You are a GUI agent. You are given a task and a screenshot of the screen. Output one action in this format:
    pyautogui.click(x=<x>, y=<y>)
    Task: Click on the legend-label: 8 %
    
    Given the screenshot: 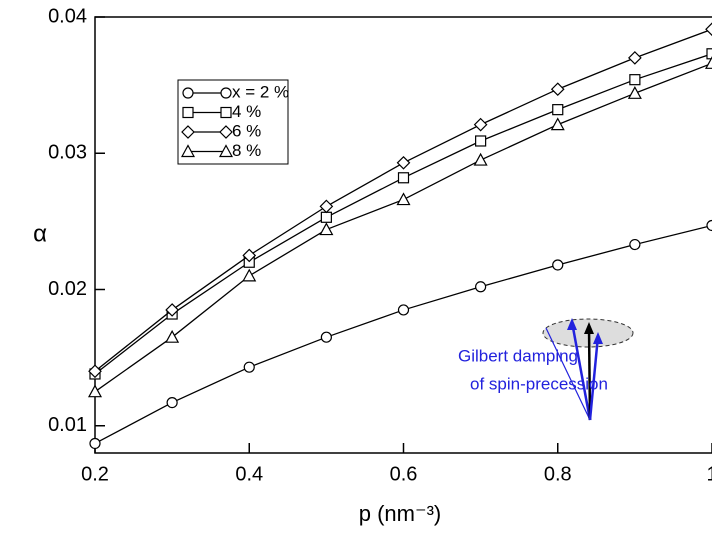 What is the action you would take?
    pyautogui.click(x=246, y=150)
    